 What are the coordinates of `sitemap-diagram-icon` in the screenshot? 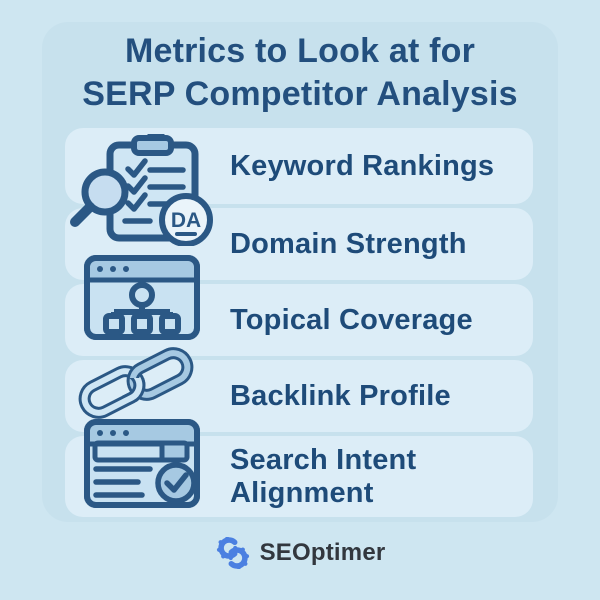 It's located at (142, 308).